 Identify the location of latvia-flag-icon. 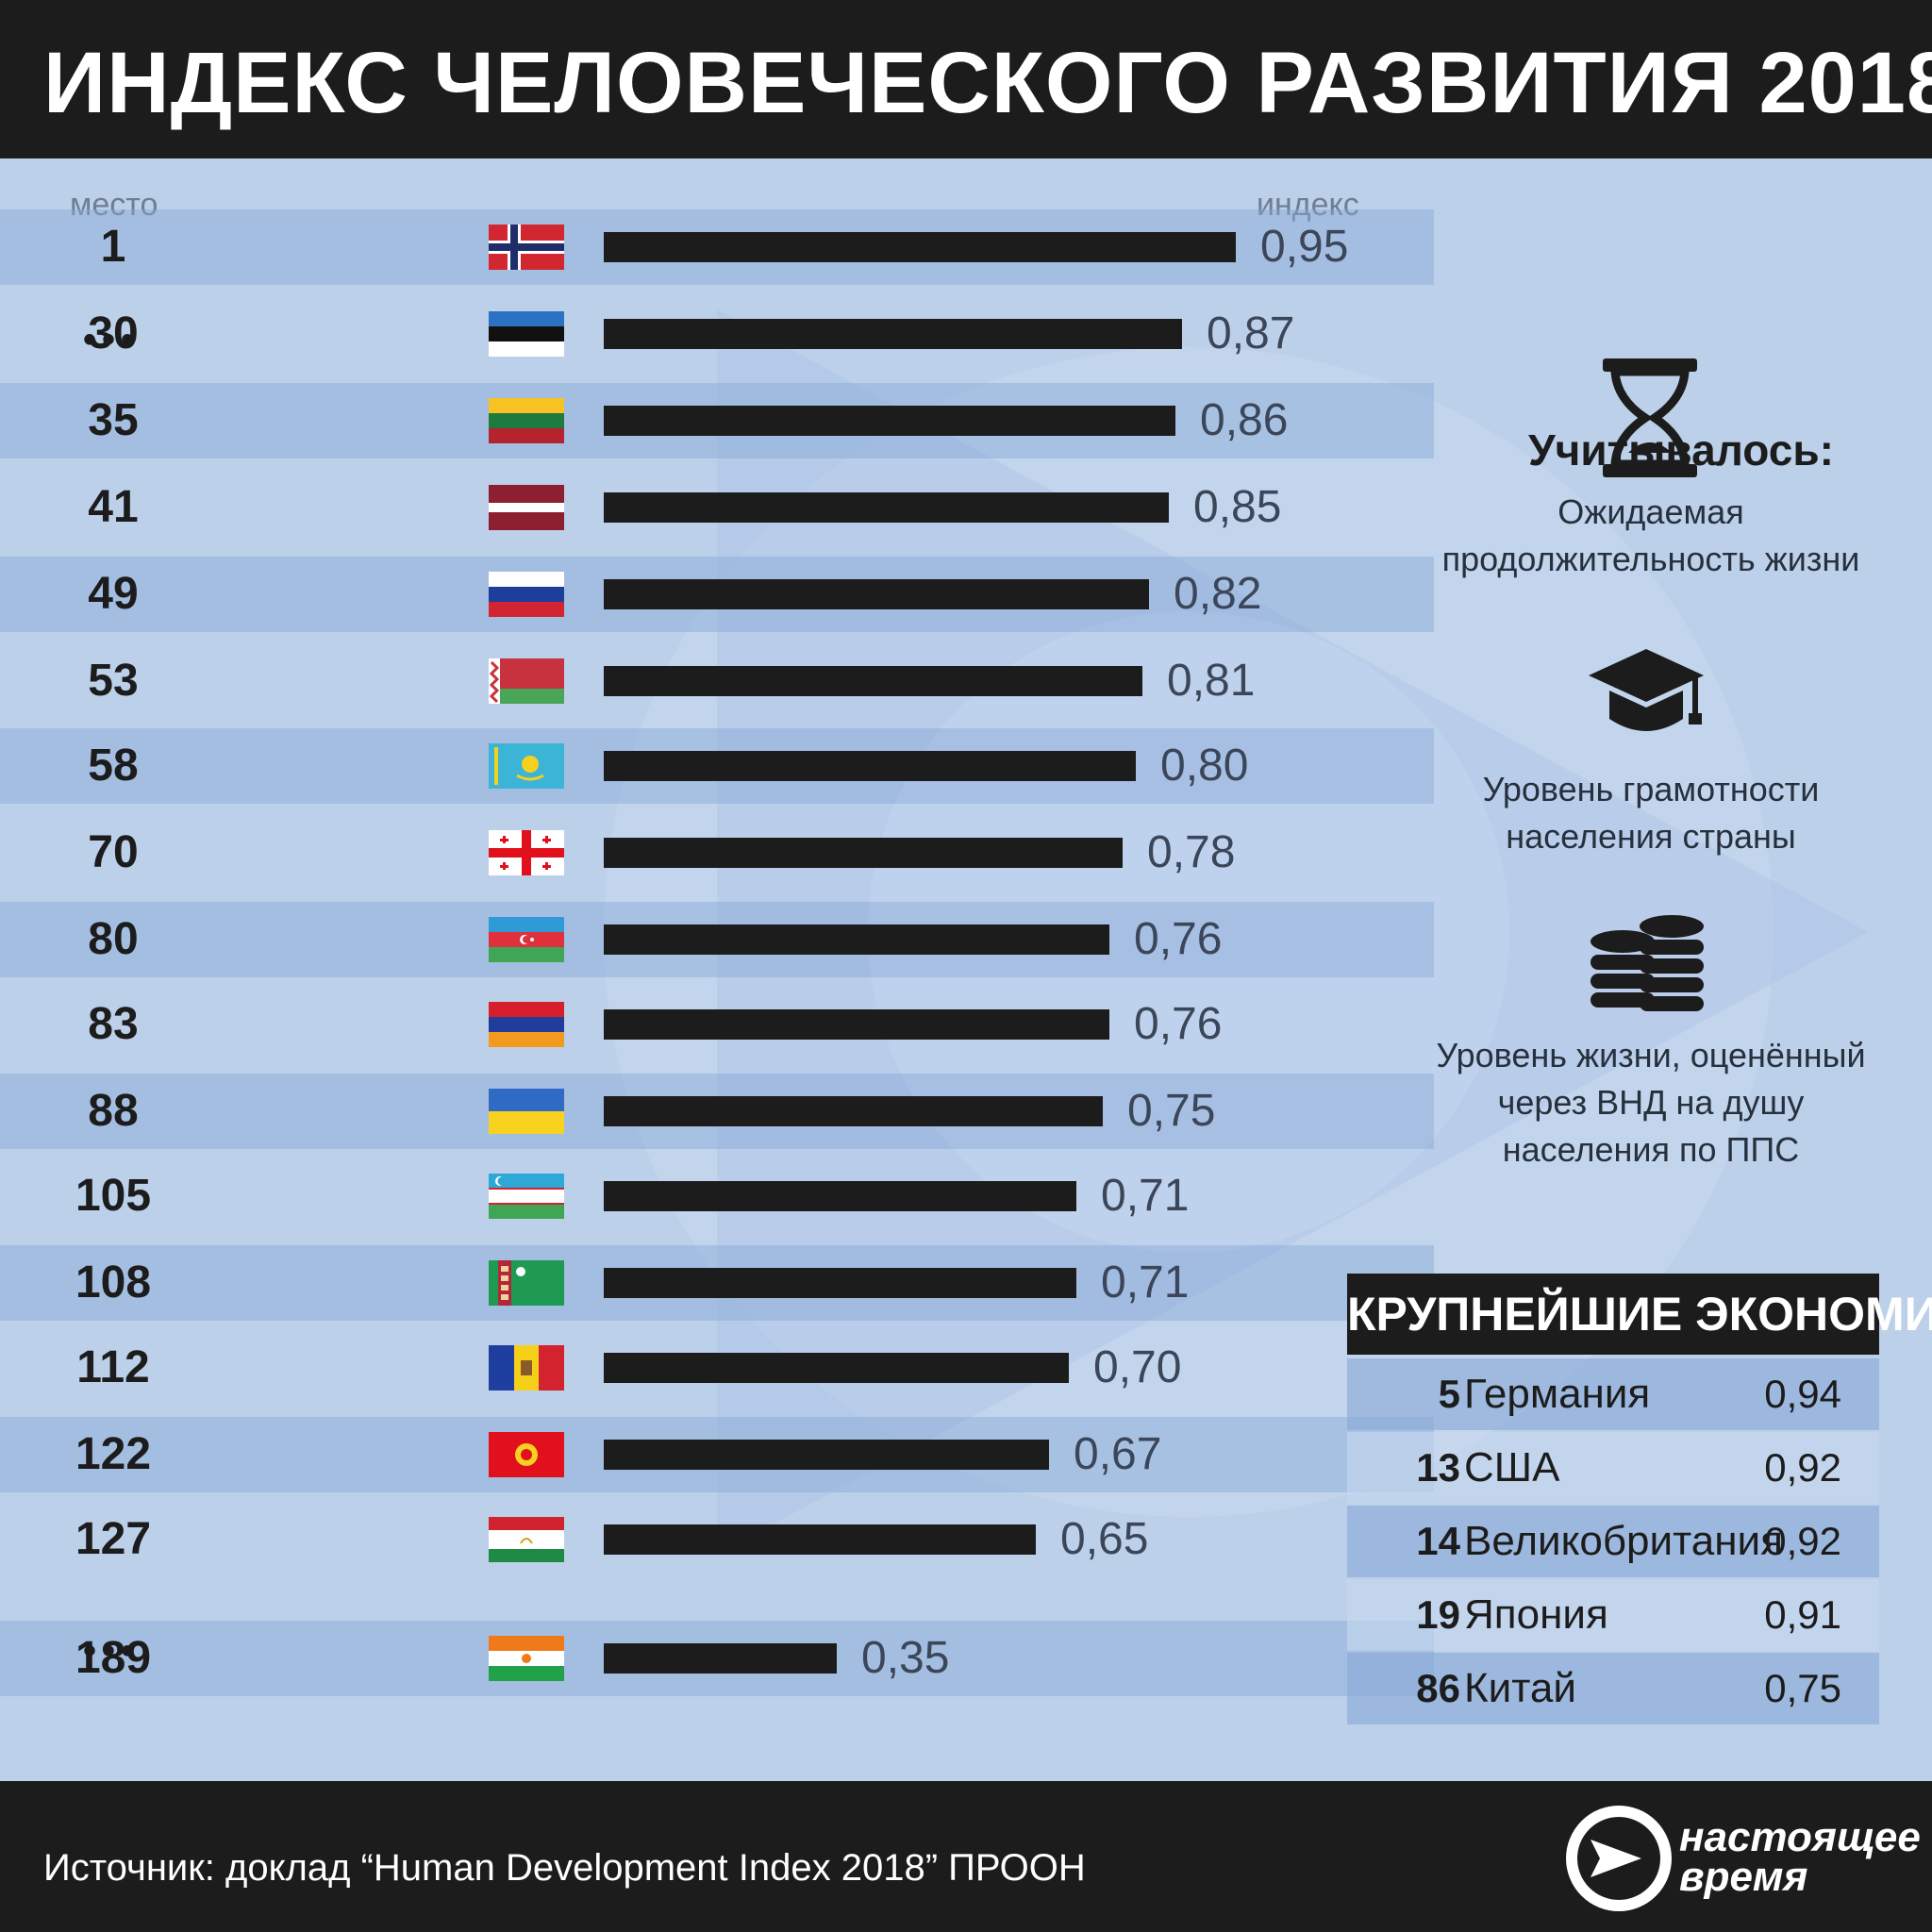
(526, 507).